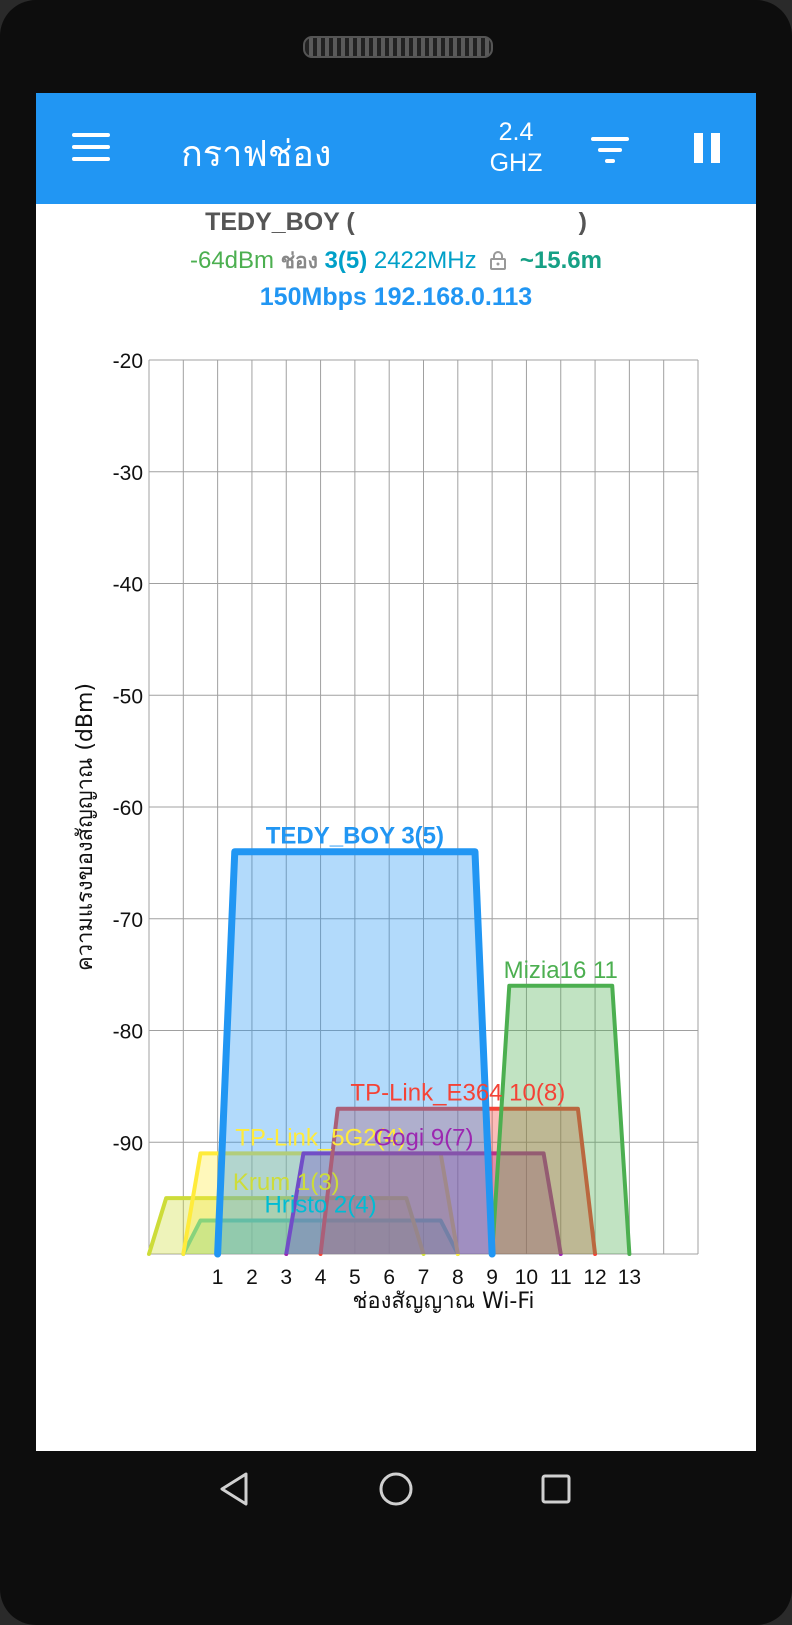 The width and height of the screenshot is (792, 1625). What do you see at coordinates (252, 1277) in the screenshot?
I see `x-tick-label: 2` at bounding box center [252, 1277].